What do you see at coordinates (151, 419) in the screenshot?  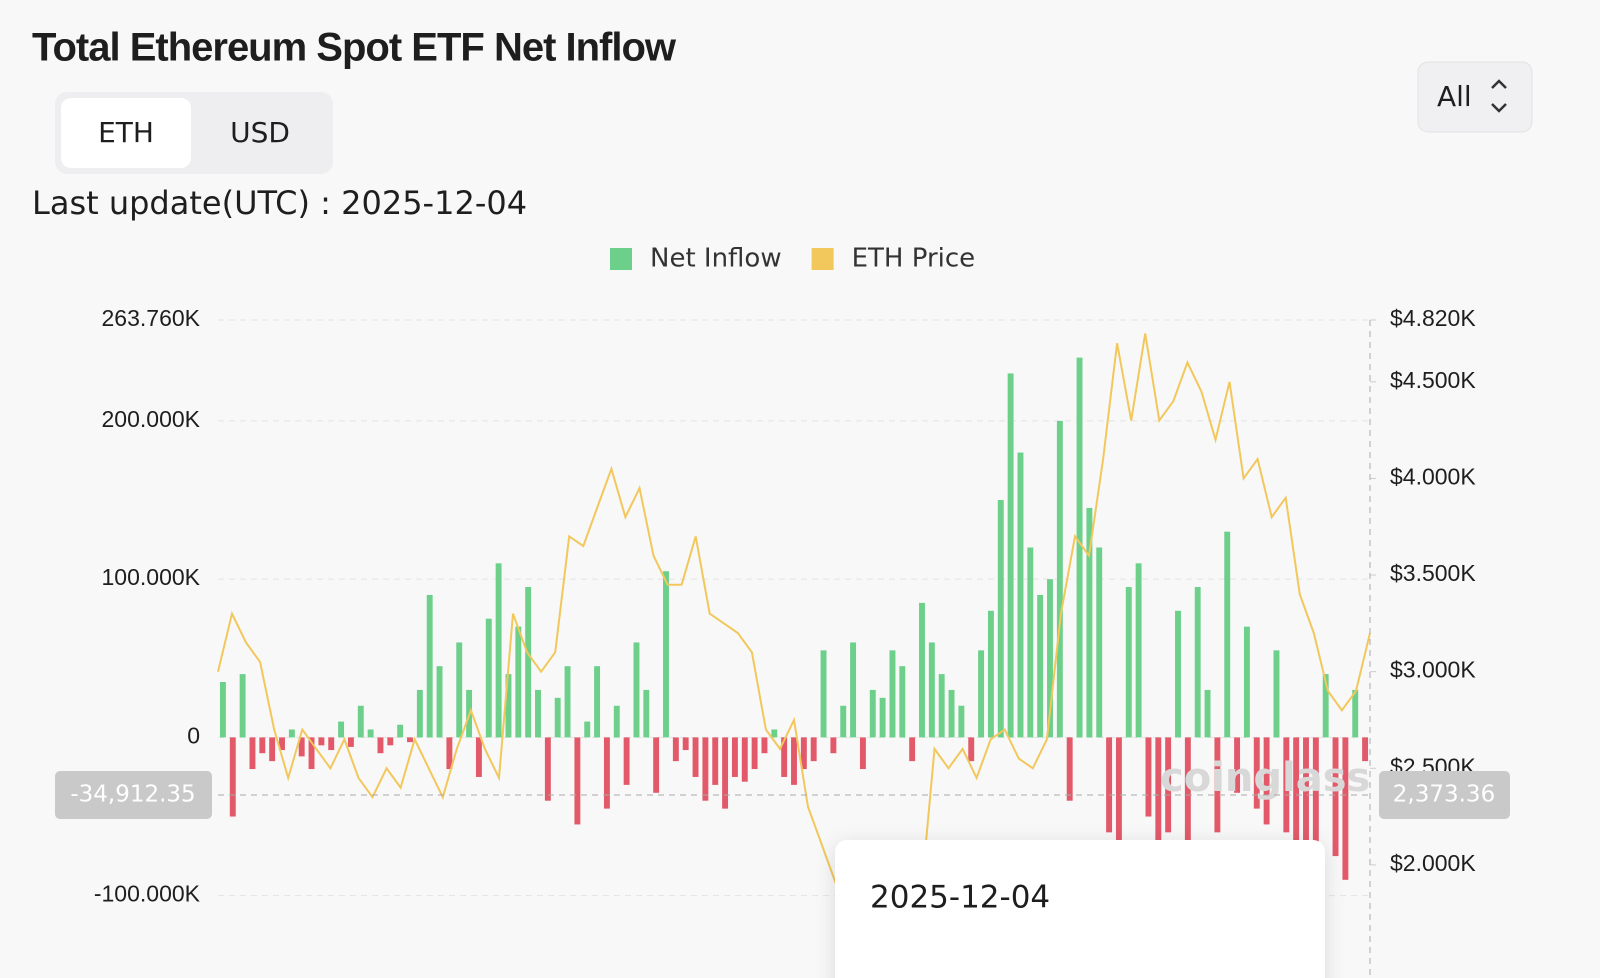 I see `y-tick-label: 200.000K` at bounding box center [151, 419].